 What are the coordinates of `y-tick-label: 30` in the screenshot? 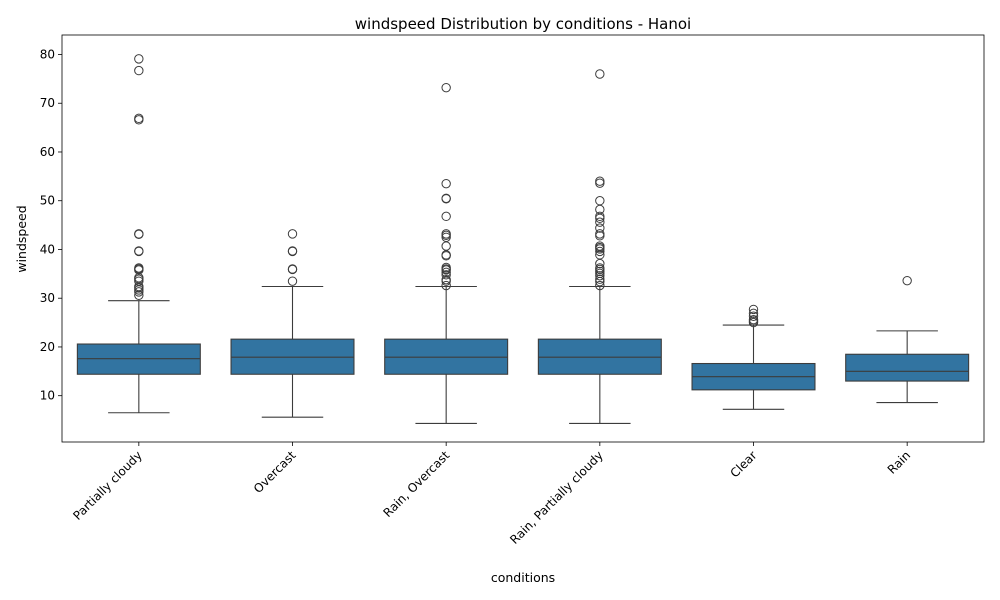 It's located at (47, 298).